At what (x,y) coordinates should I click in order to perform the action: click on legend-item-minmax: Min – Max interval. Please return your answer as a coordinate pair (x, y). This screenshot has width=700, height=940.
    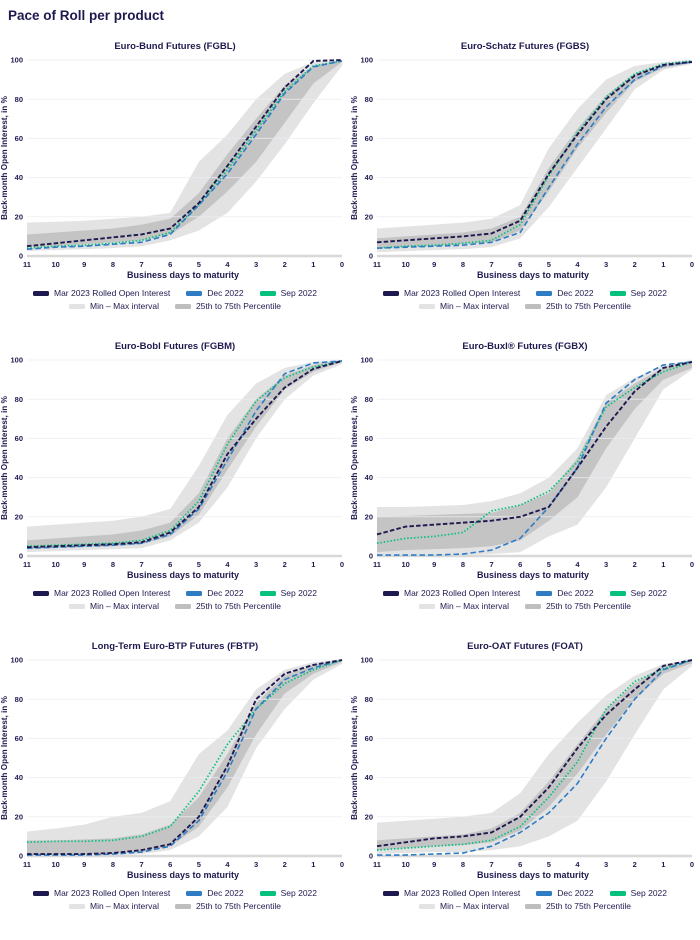
    Looking at the image, I should click on (113, 306).